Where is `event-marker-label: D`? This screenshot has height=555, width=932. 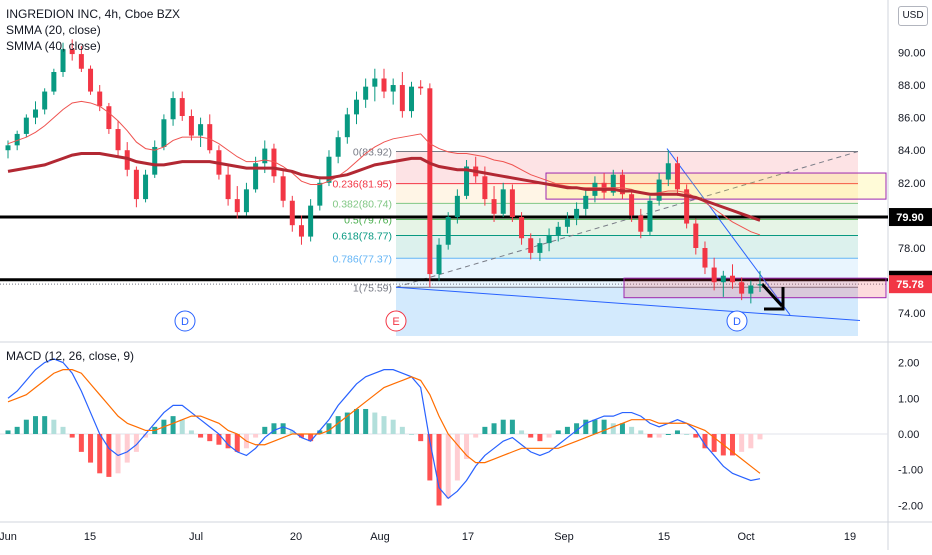 event-marker-label: D is located at coordinates (185, 322).